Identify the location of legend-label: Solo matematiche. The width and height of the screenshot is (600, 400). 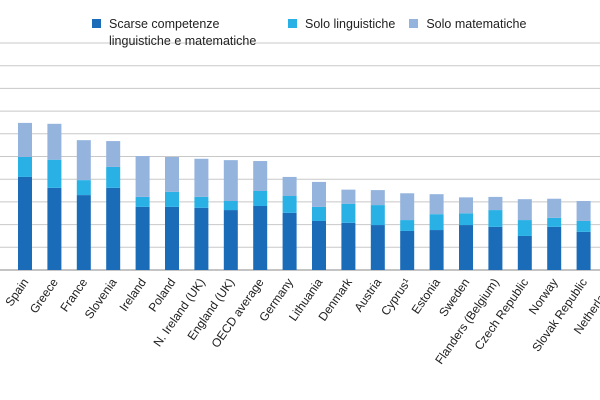
(476, 24).